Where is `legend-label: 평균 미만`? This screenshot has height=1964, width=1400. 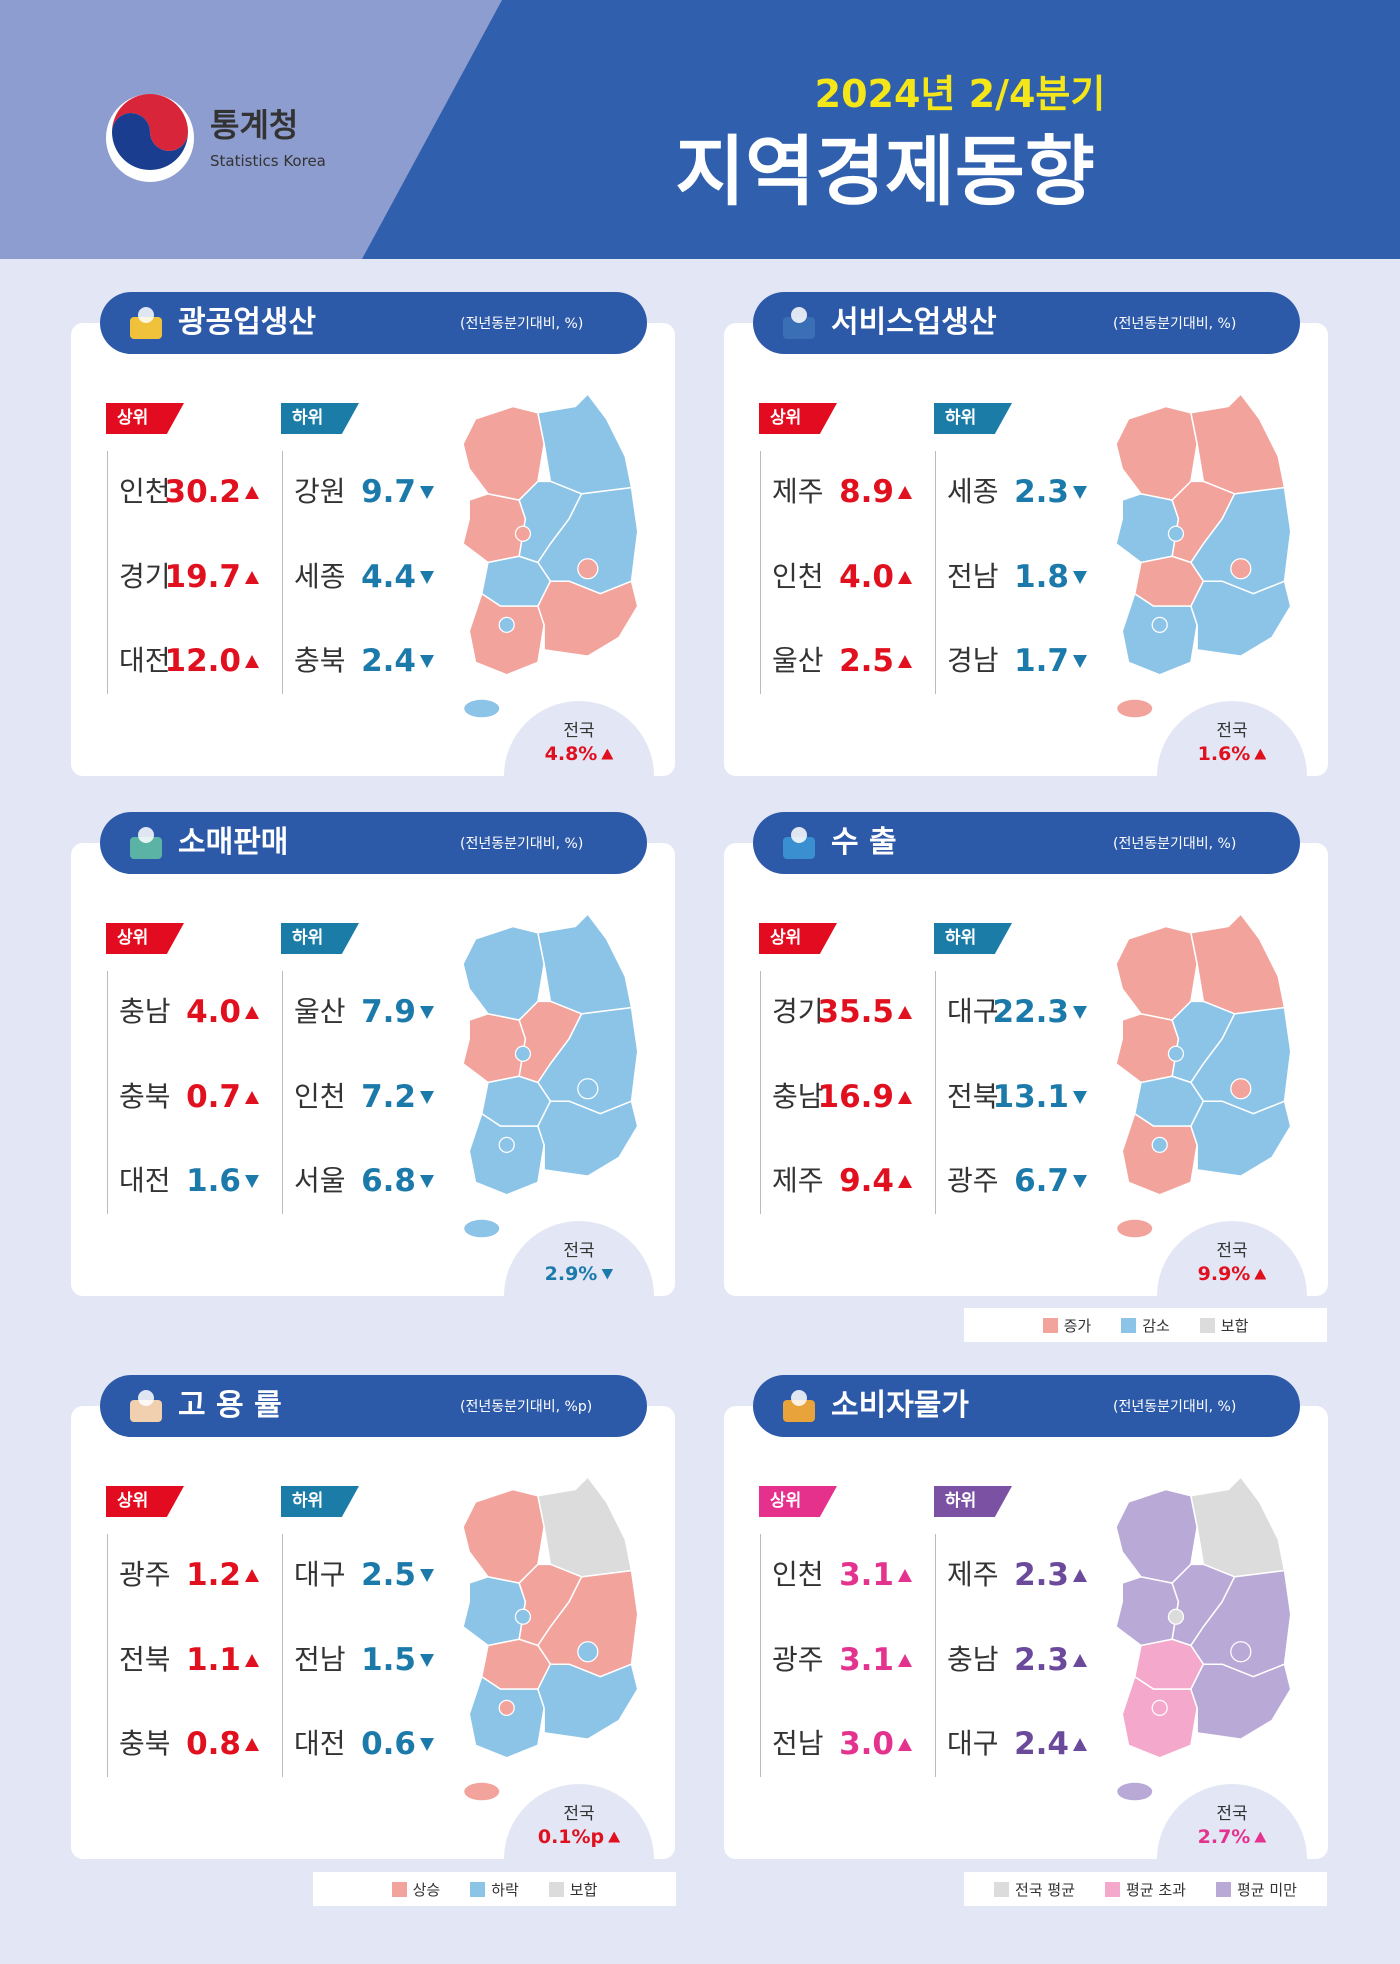 legend-label: 평균 미만 is located at coordinates (1266, 1889).